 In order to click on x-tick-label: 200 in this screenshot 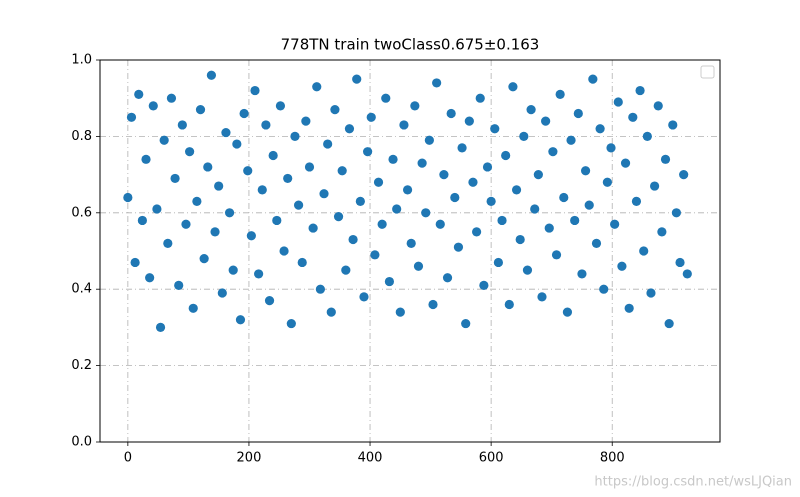, I will do `click(249, 458)`.